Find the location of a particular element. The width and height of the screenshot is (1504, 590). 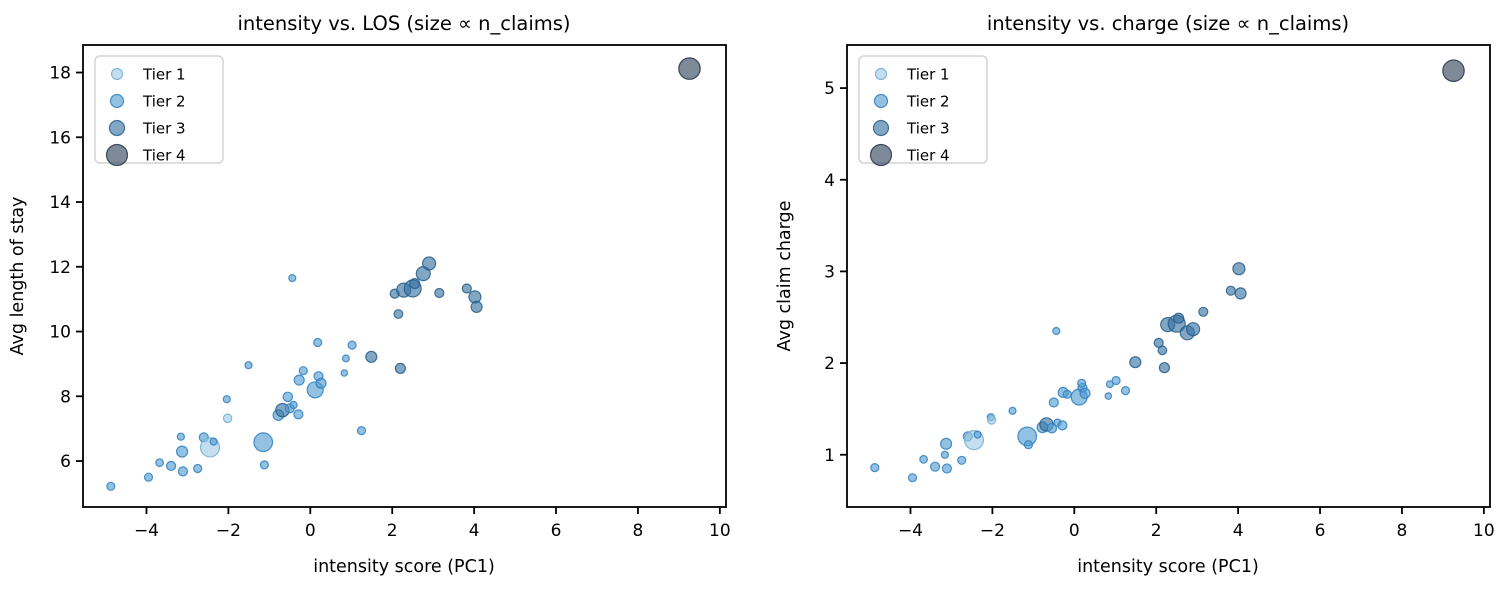

left-y-axis-label: Avg length of stay is located at coordinates (18, 276).